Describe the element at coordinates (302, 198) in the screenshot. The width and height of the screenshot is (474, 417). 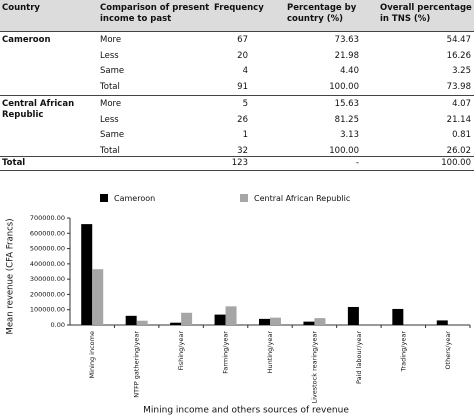
I see `legend-label: Central African Republic` at that location.